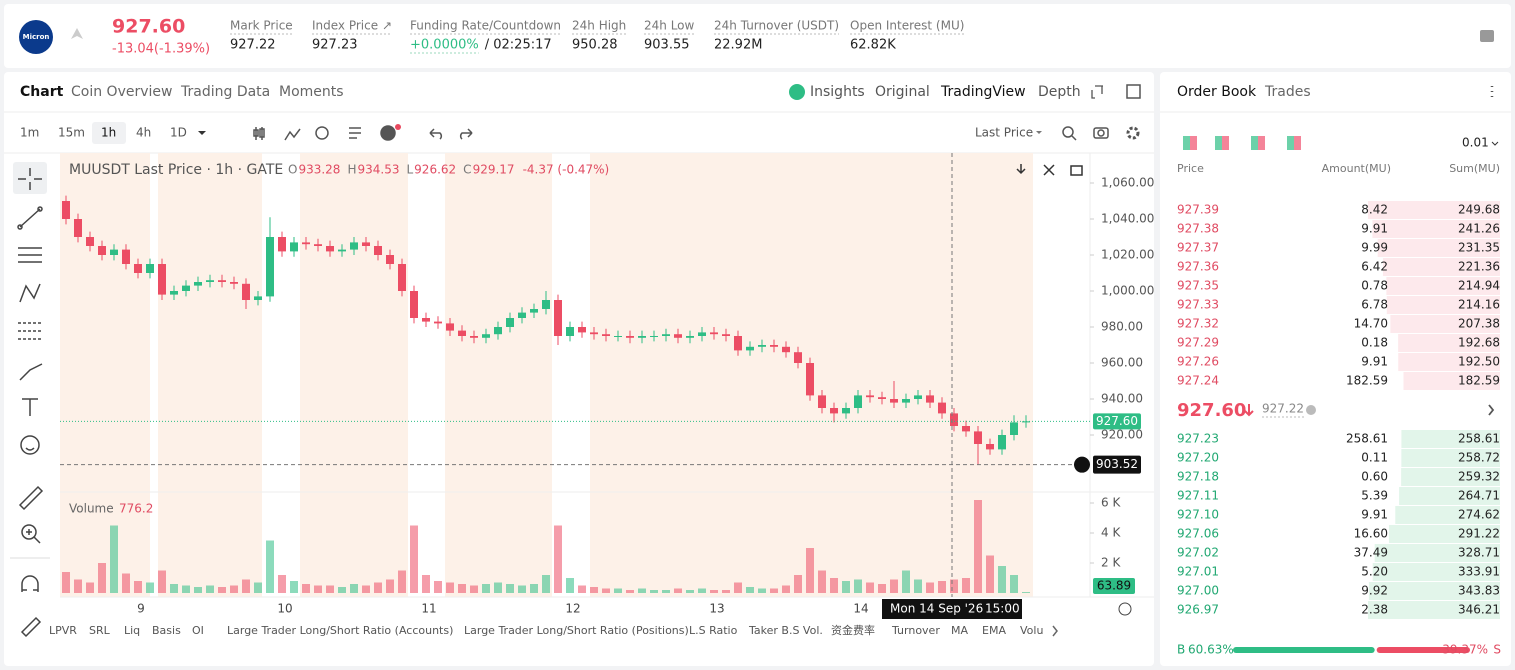 The height and width of the screenshot is (670, 1515). Describe the element at coordinates (959, 630) in the screenshot. I see `indicator-tab: MA` at that location.